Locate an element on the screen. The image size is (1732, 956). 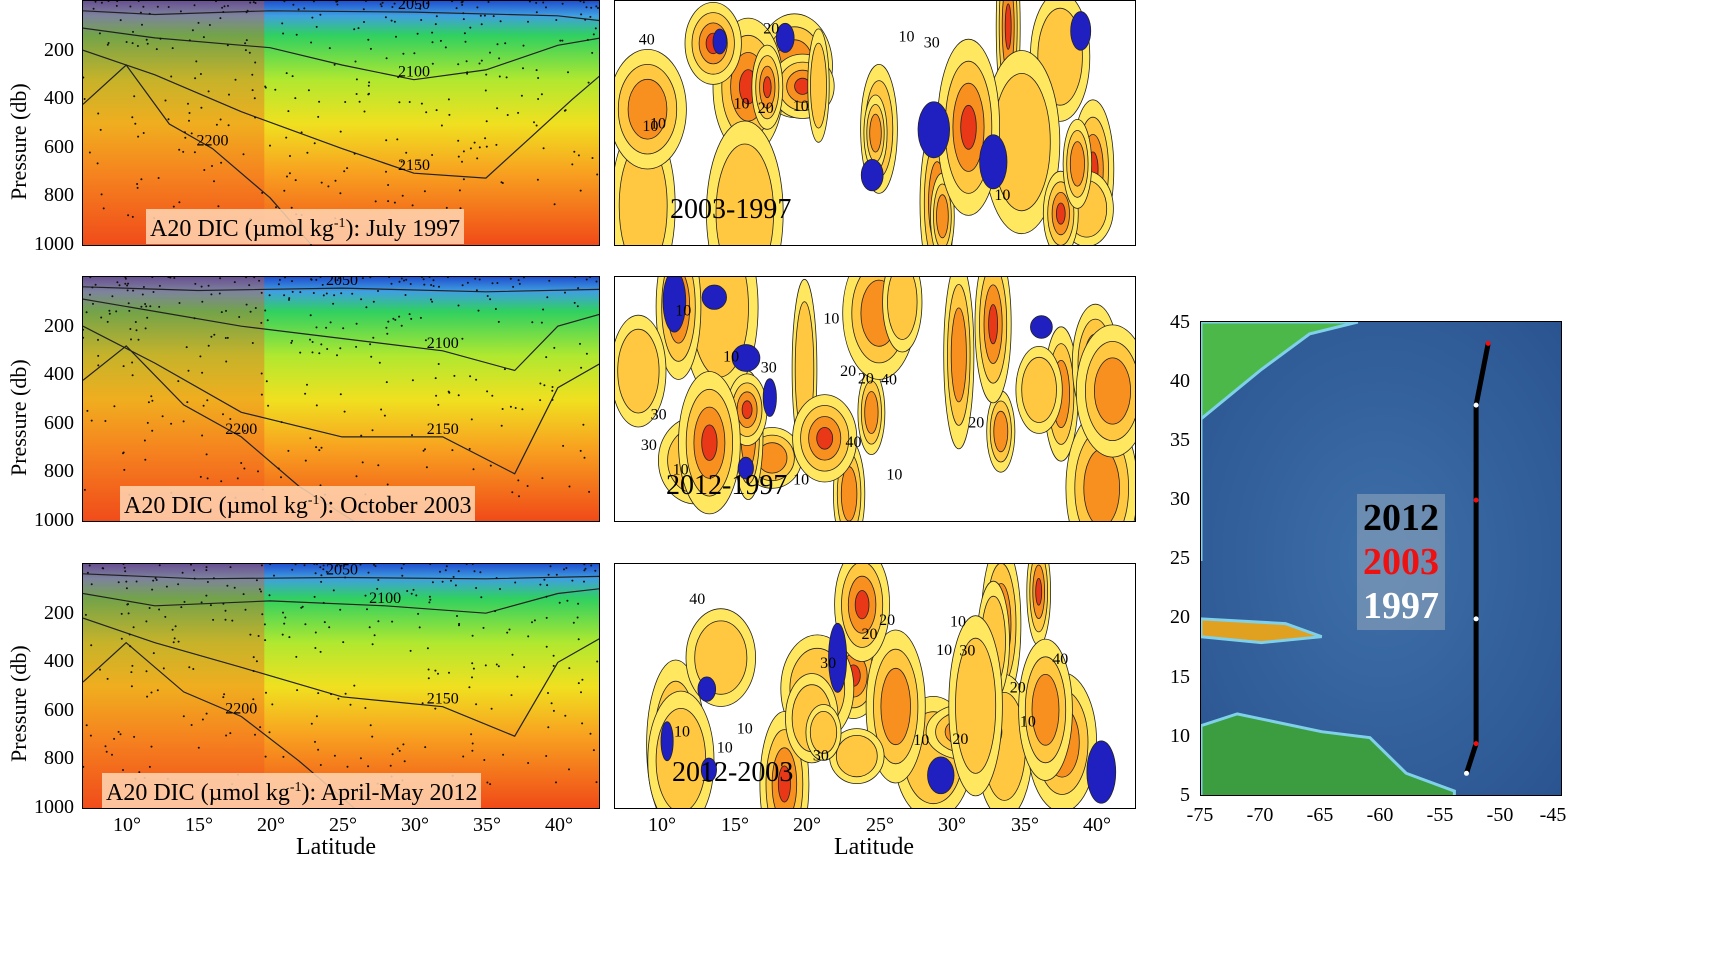
ytick: 800 is located at coordinates (59, 471).